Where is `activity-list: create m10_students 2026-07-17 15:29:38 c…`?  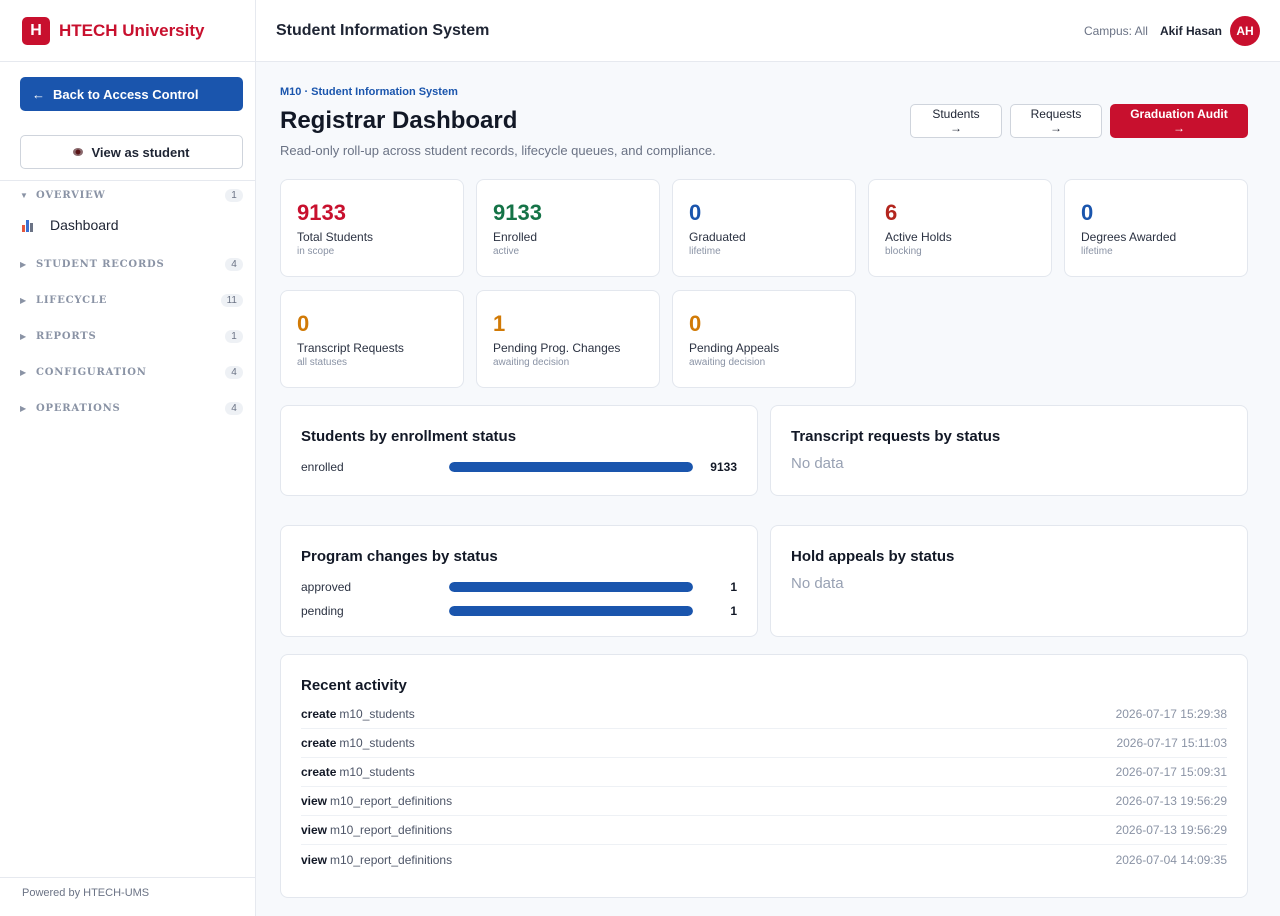 activity-list: create m10_students 2026-07-17 15:29:38 c… is located at coordinates (764, 787).